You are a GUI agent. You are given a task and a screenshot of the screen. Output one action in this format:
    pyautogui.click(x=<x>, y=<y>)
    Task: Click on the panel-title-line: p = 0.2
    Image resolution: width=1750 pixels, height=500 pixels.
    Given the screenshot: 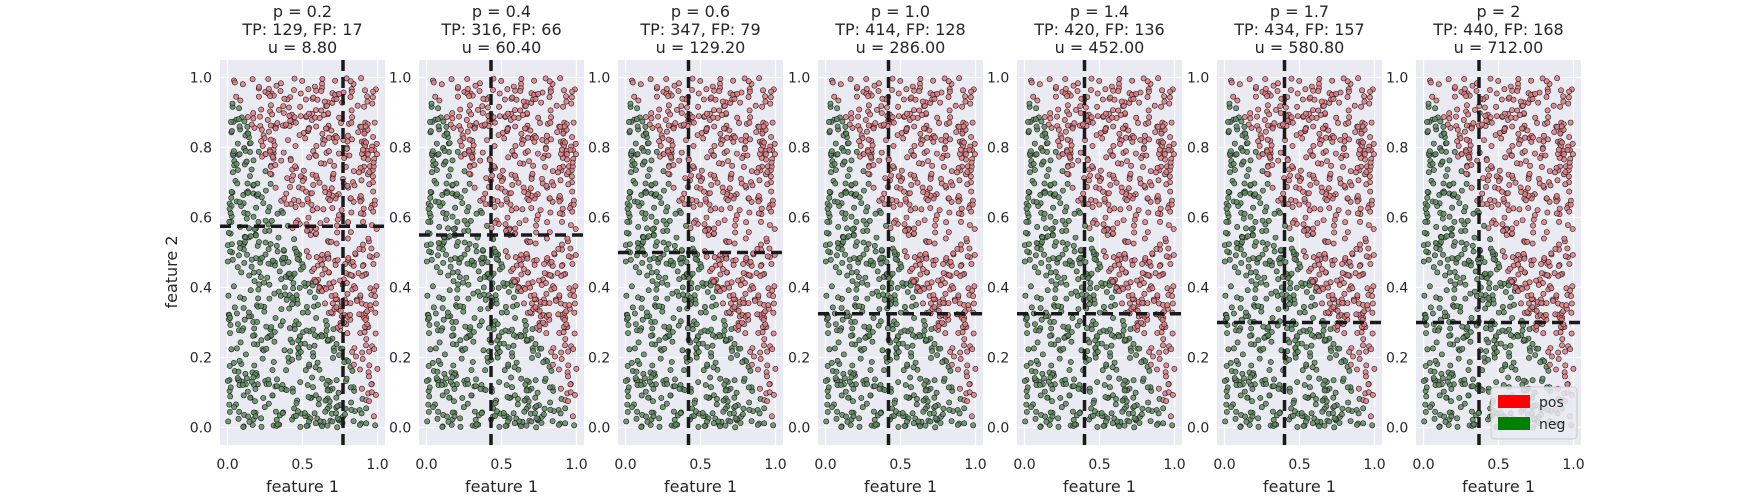 What is the action you would take?
    pyautogui.click(x=302, y=11)
    